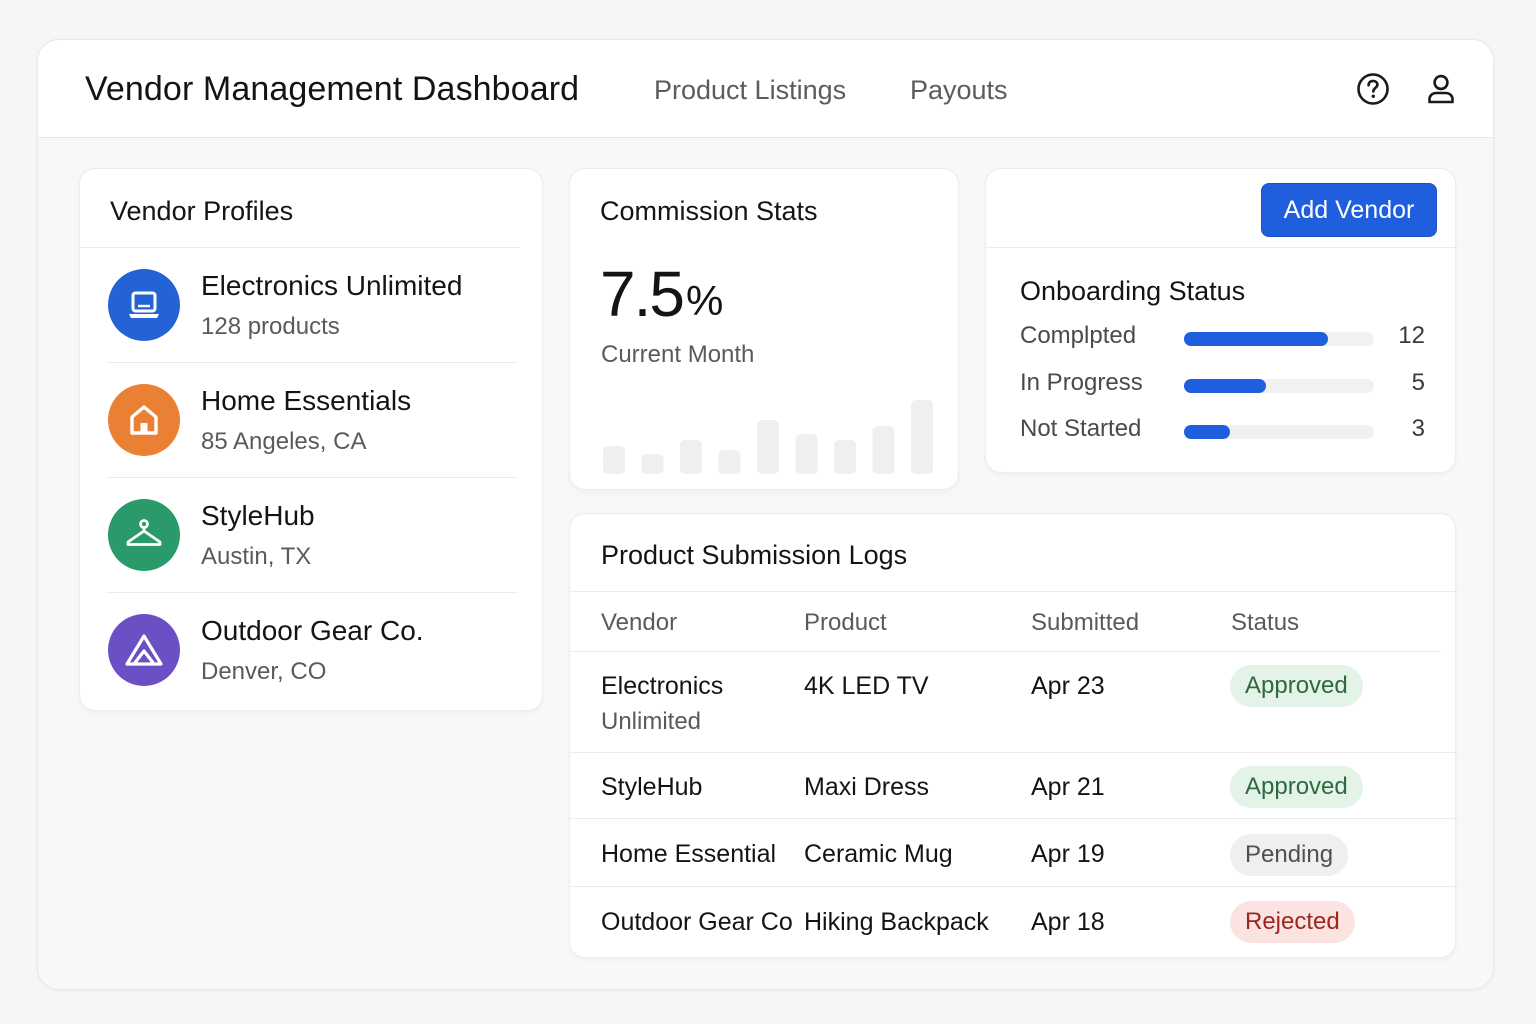 This screenshot has height=1024, width=1536. I want to click on onboarding-label: Complpted, so click(1078, 335).